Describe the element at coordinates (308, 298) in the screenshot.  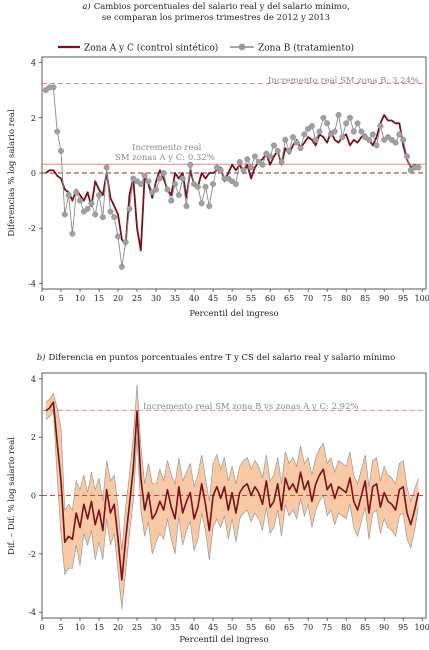
I see `panel-a-xtick-label: 70` at that location.